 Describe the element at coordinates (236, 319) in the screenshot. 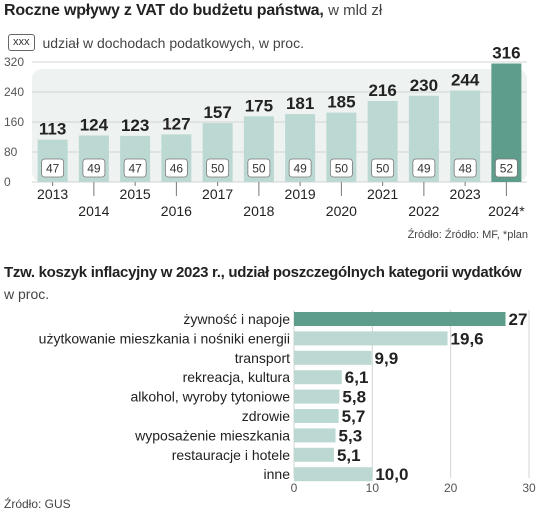

I see `chart2-category-label: żywność i napoje` at that location.